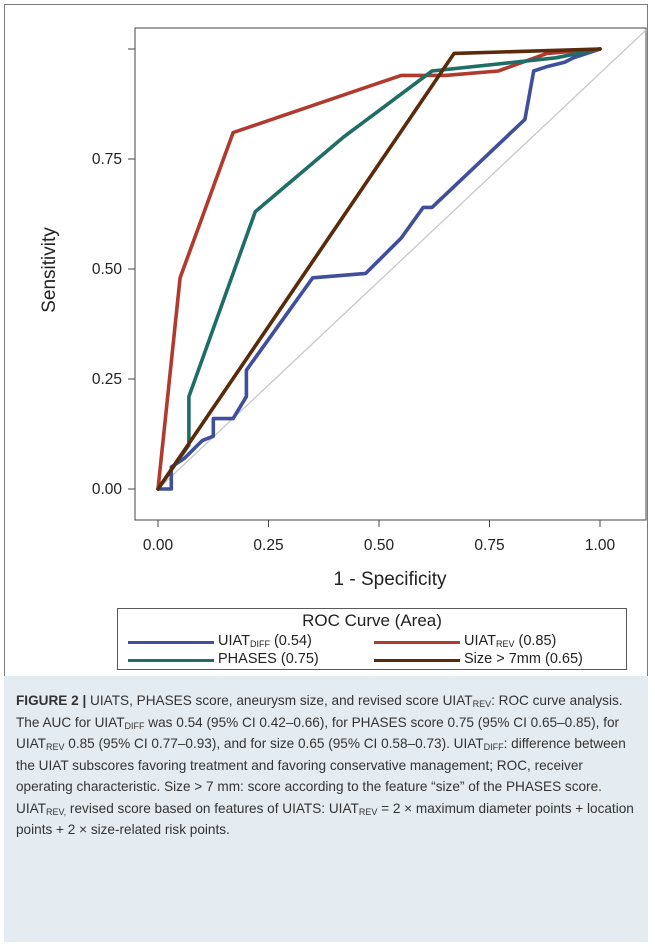 This screenshot has height=949, width=655. Describe the element at coordinates (268, 545) in the screenshot. I see `x-tick-label: 0.25` at that location.